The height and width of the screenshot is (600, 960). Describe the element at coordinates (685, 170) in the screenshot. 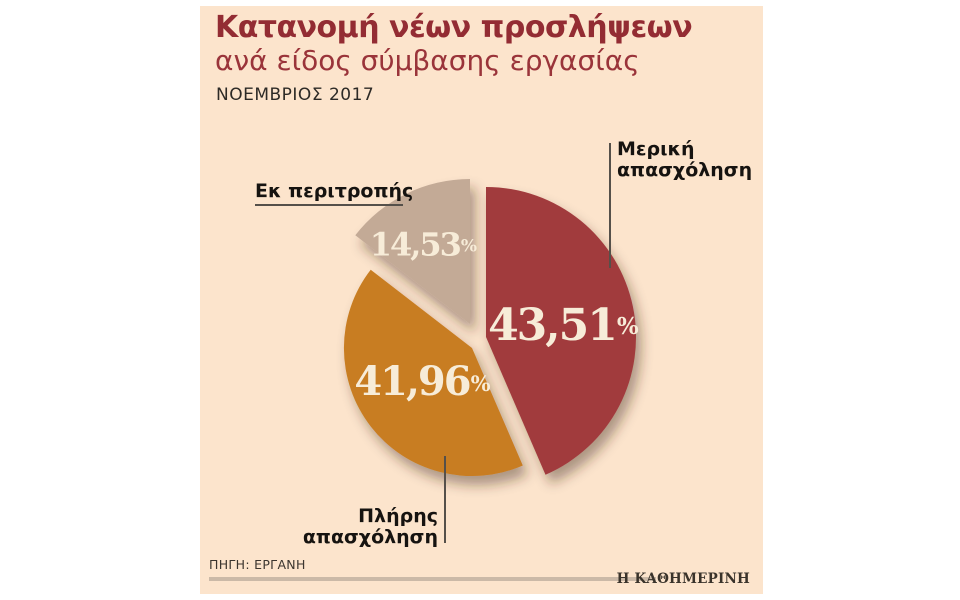

I see `callout-label-meriki-line2: απασχόληση` at that location.